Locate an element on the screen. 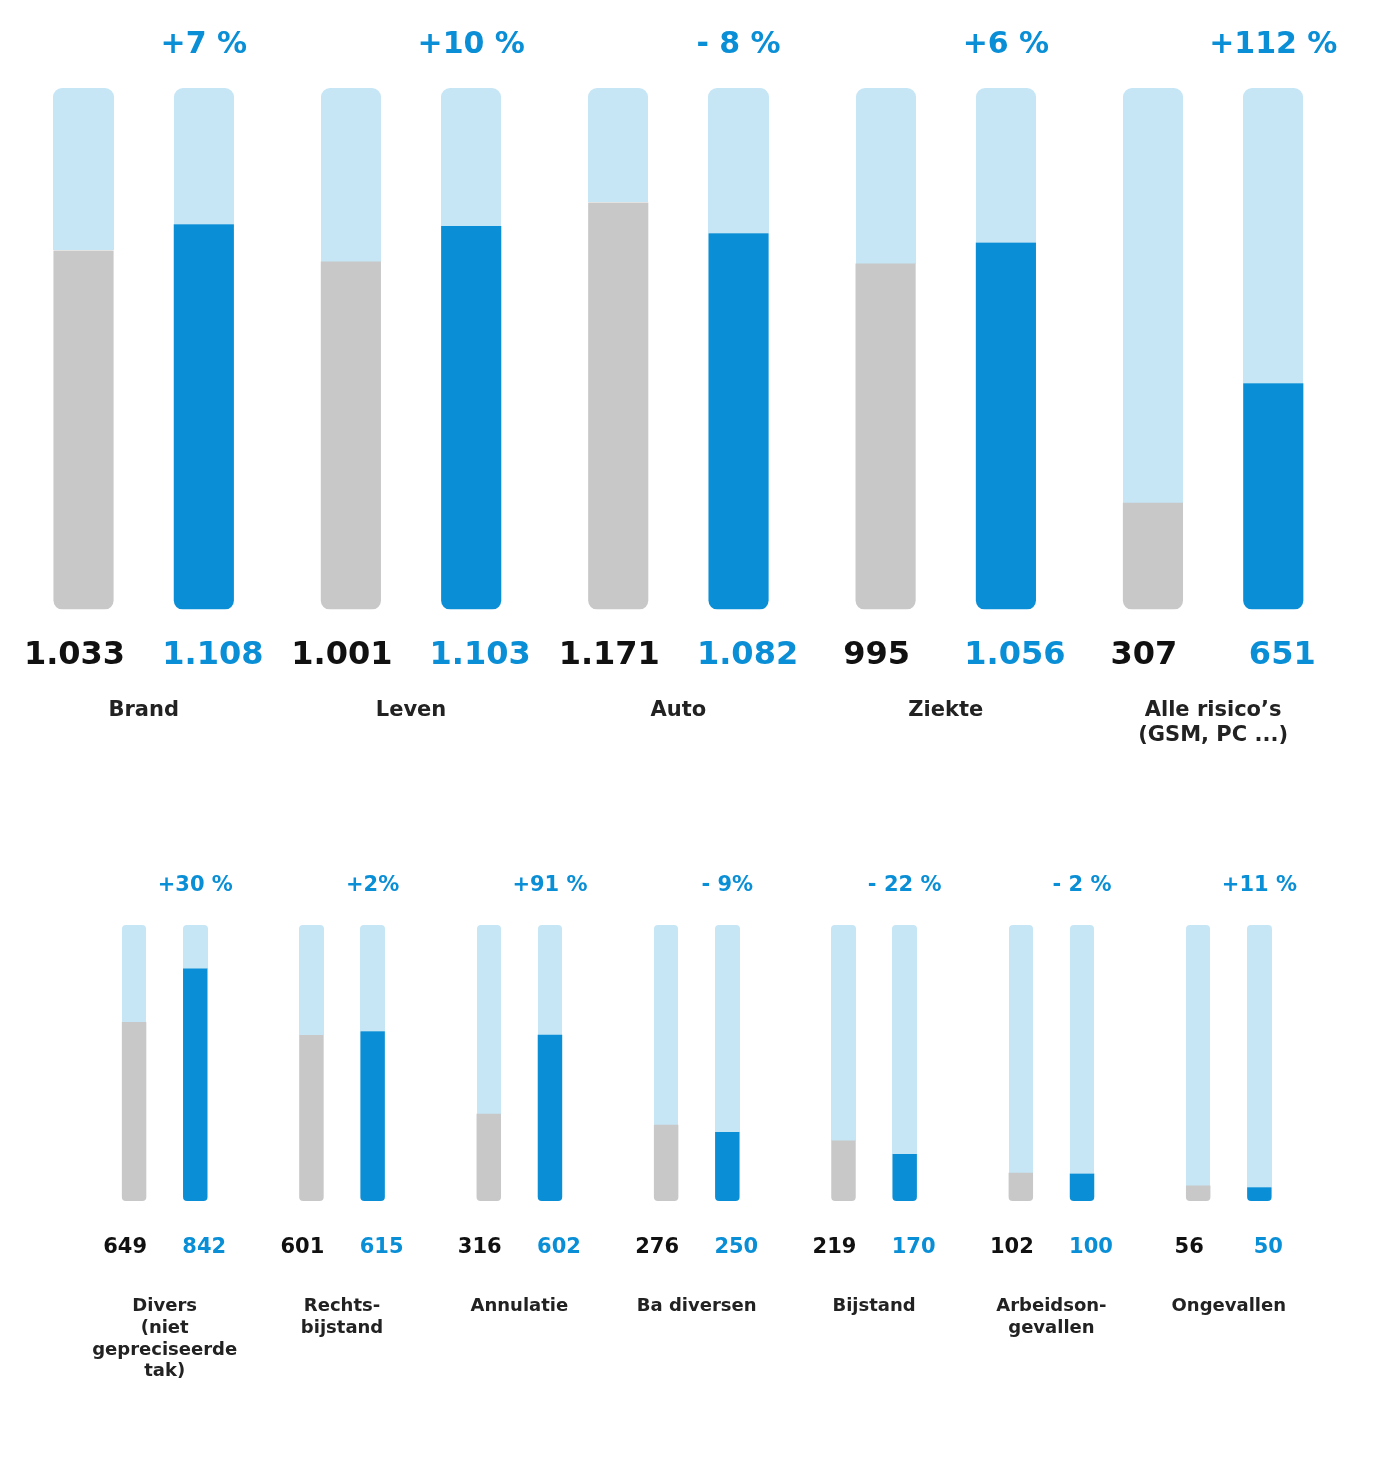  x-tick-label: Ziekte is located at coordinates (946, 708).